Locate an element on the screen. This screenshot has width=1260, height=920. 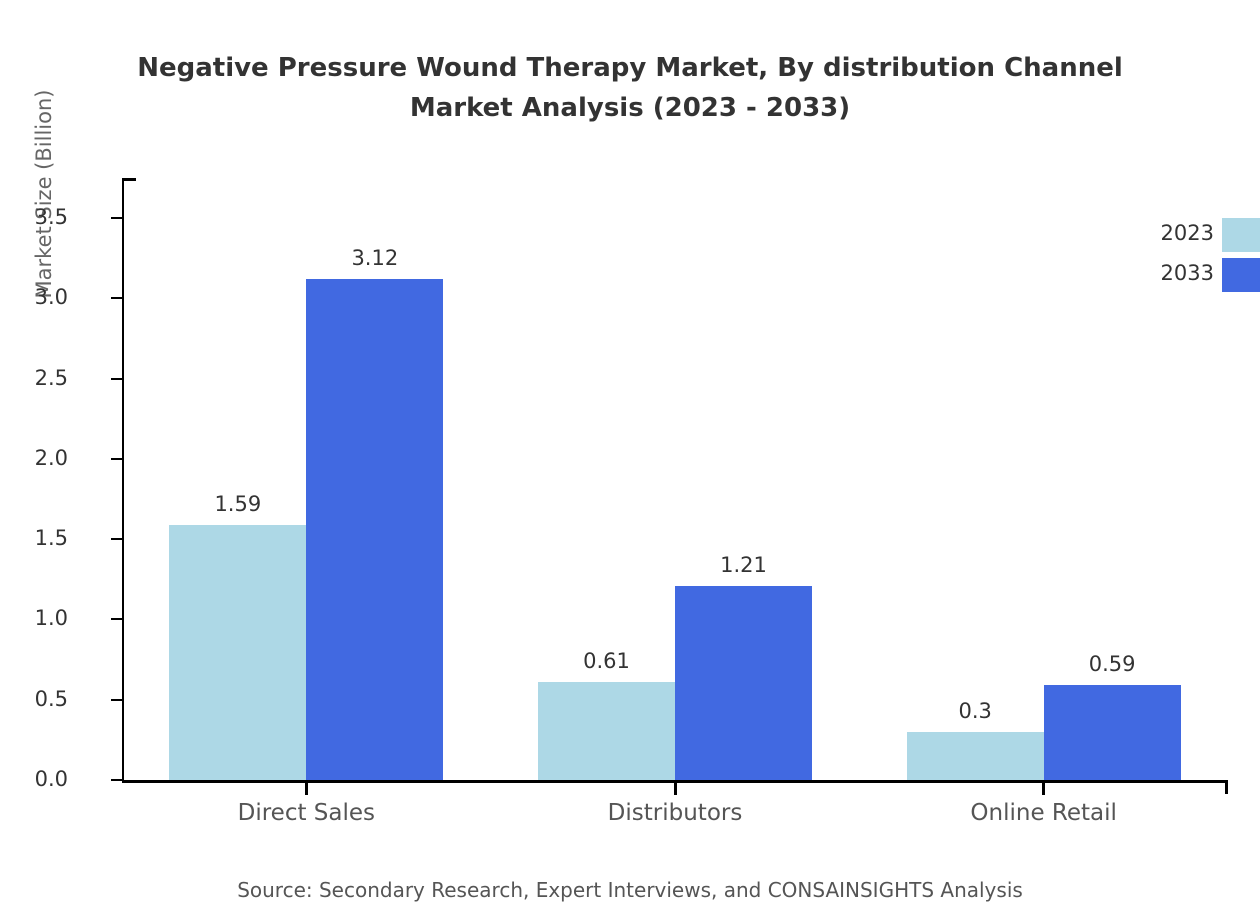
chart-title-line-2: Market Analysis (2023 - 2033) is located at coordinates (630, 108).